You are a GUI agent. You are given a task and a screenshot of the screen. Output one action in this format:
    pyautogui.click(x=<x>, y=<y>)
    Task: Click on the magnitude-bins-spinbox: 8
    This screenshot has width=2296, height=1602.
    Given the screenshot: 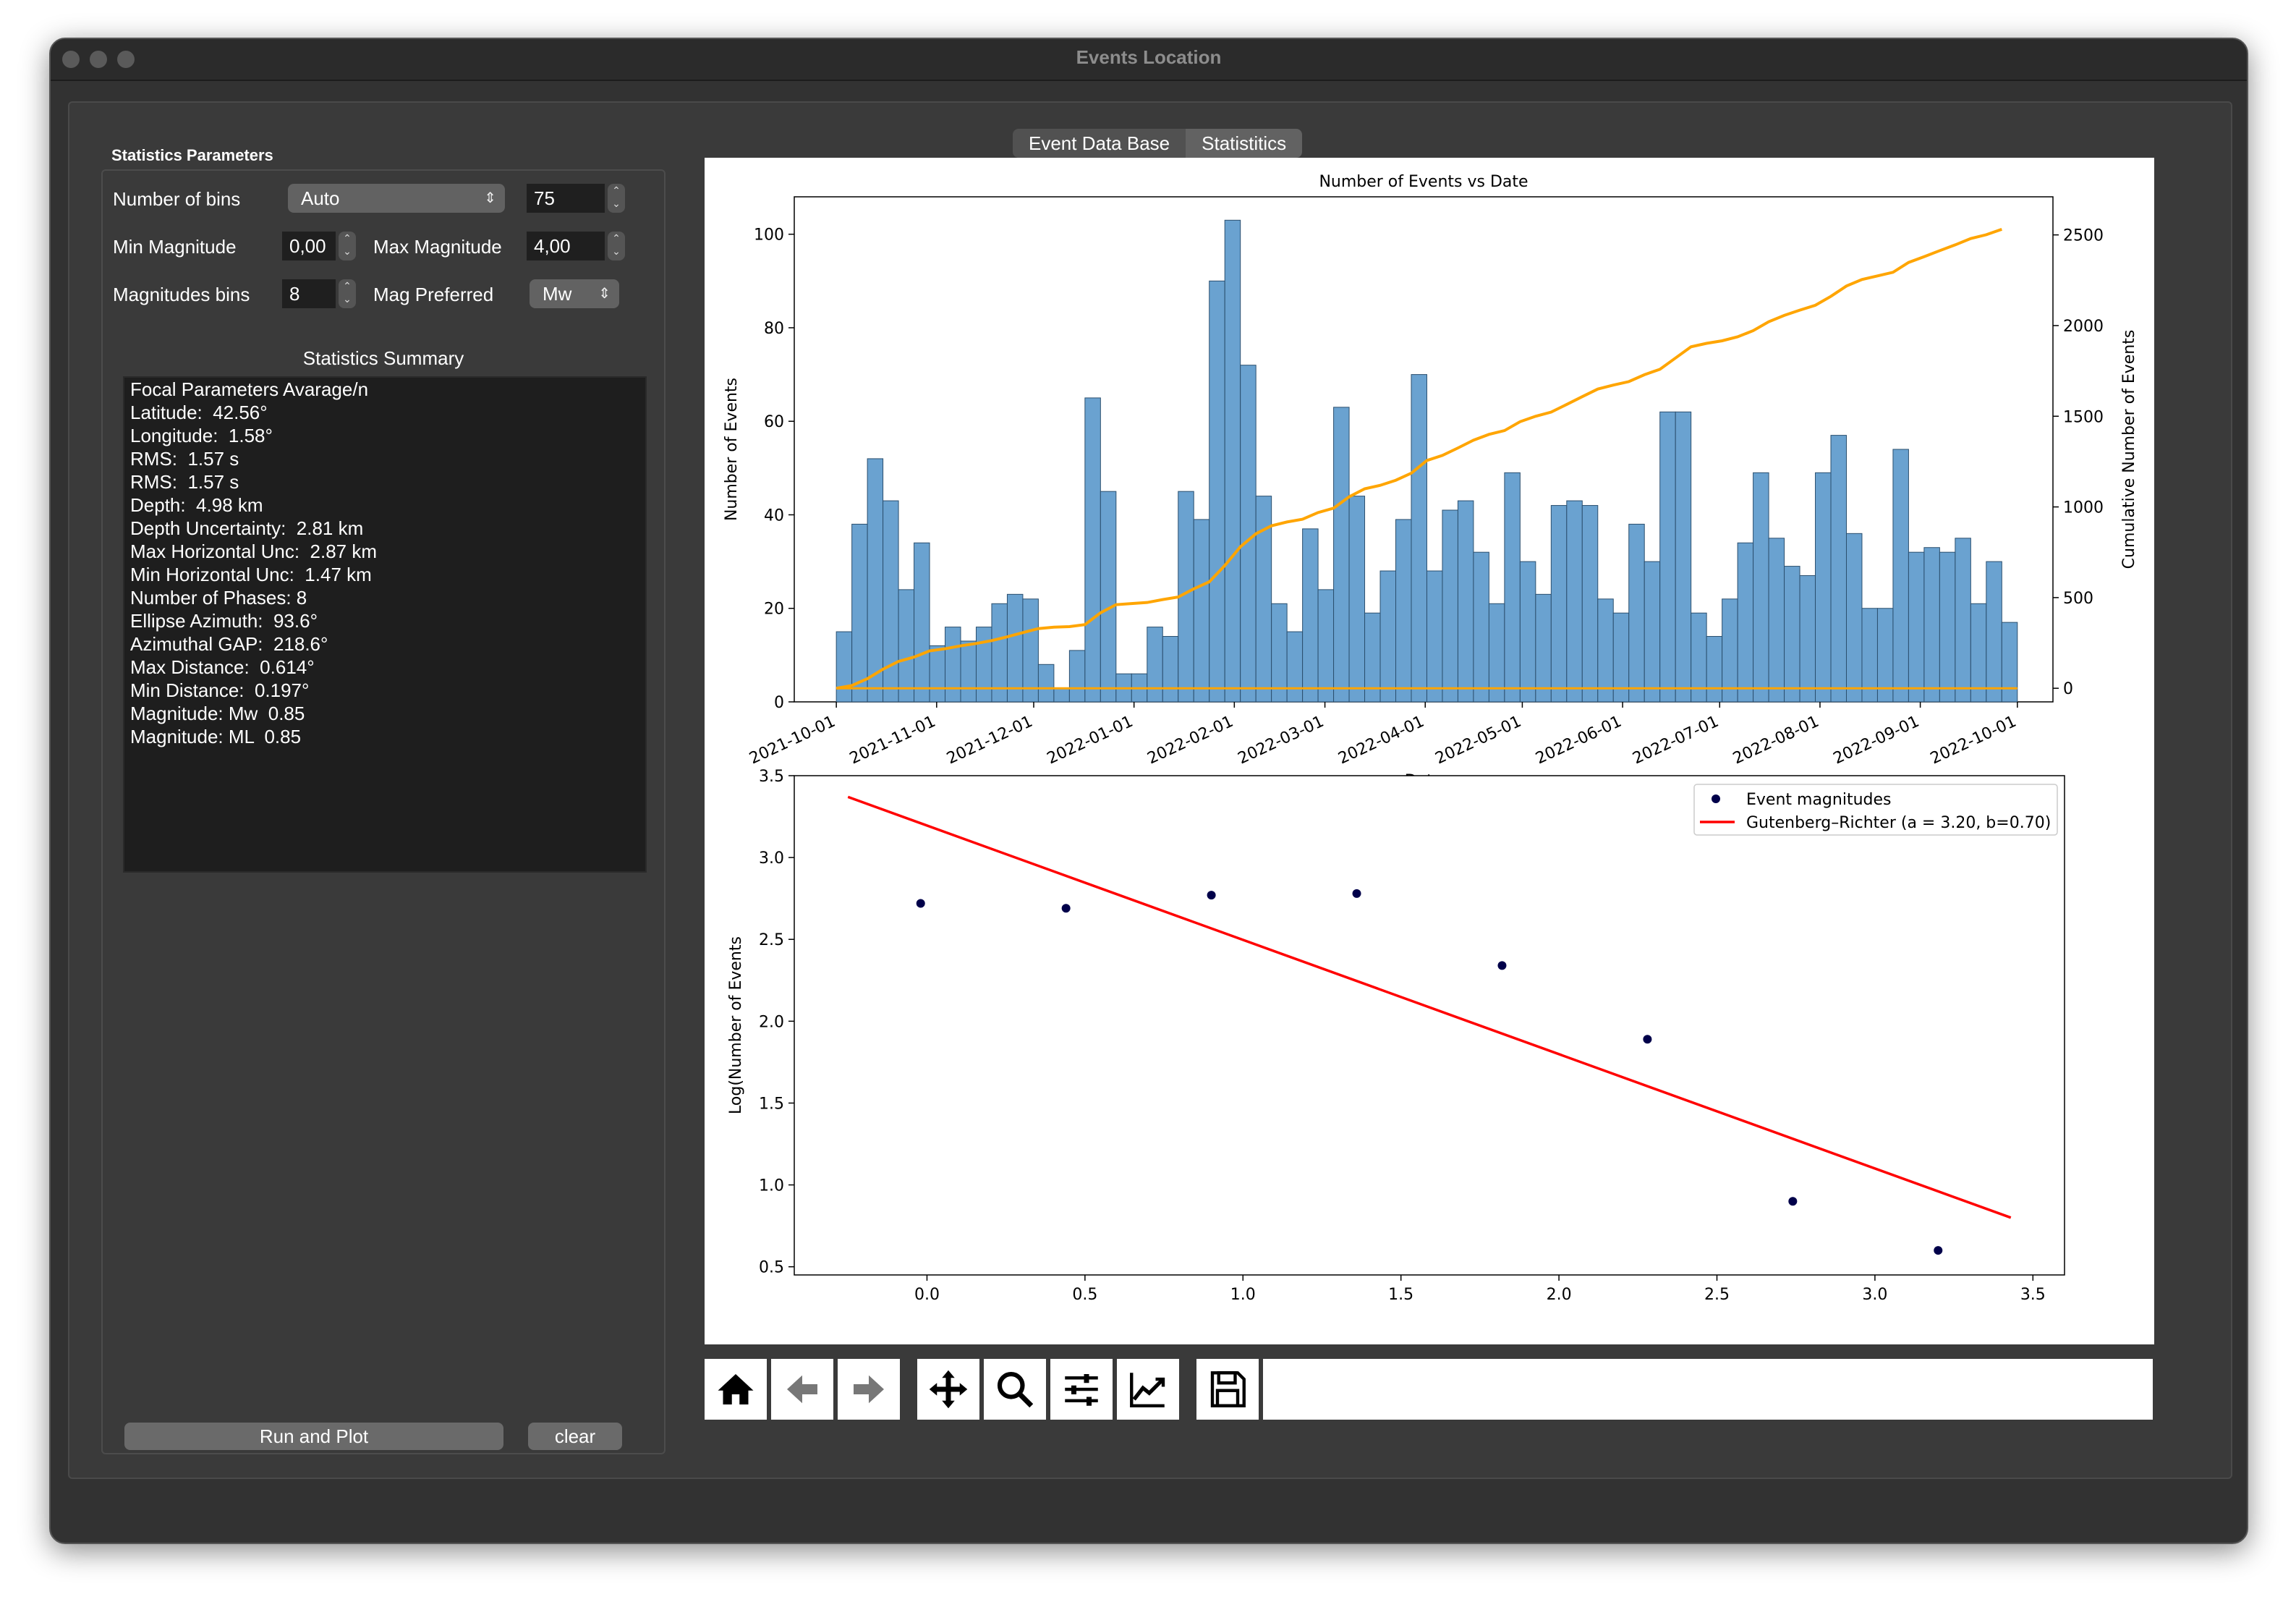 What is the action you would take?
    pyautogui.click(x=309, y=293)
    